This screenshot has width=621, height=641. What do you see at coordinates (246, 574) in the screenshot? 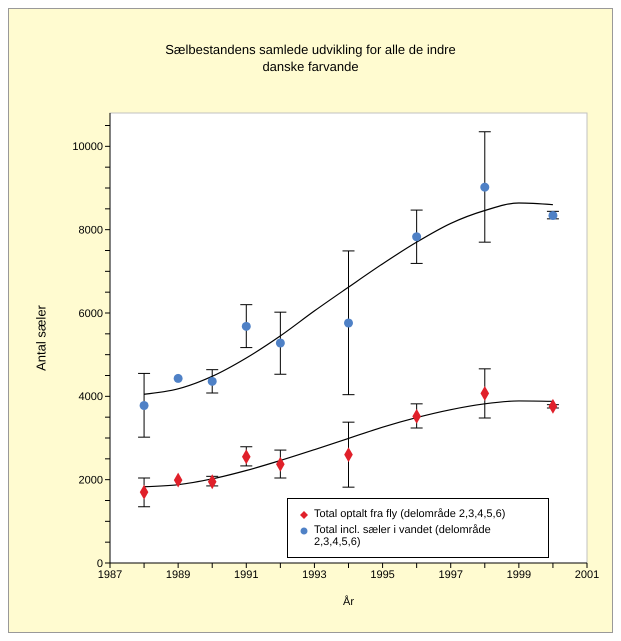
I see `x-tick-label: 1991` at bounding box center [246, 574].